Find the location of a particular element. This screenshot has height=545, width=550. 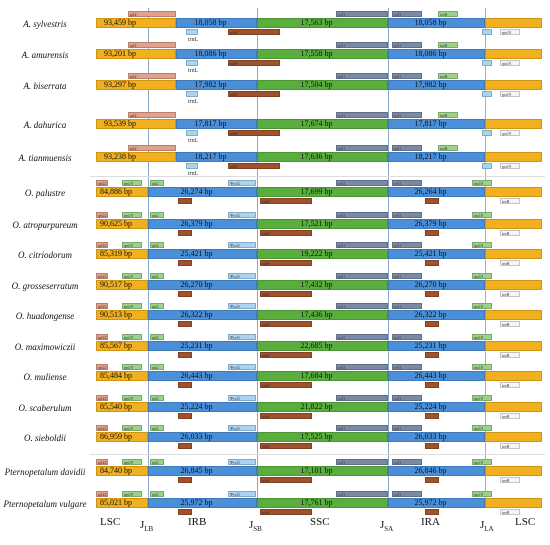

species-label: A. amurensis is located at coordinates (45, 55).